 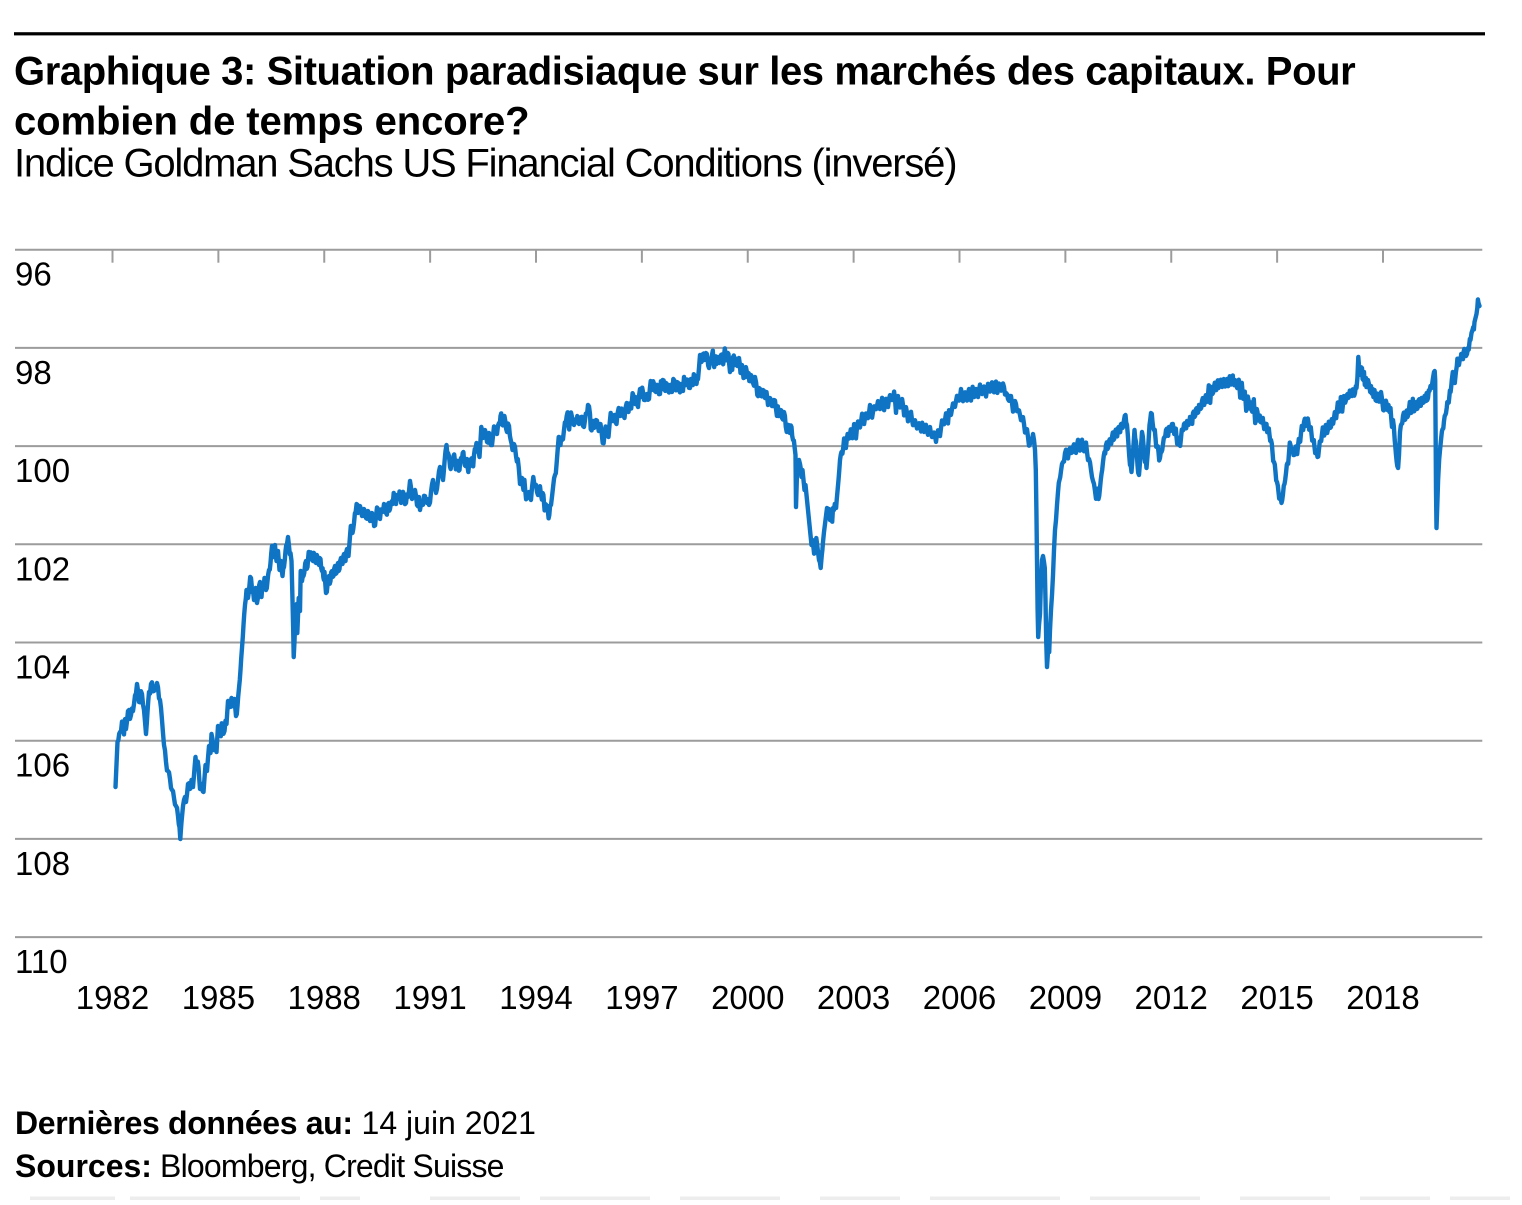 I want to click on svg-text: 1991, so click(x=429, y=997).